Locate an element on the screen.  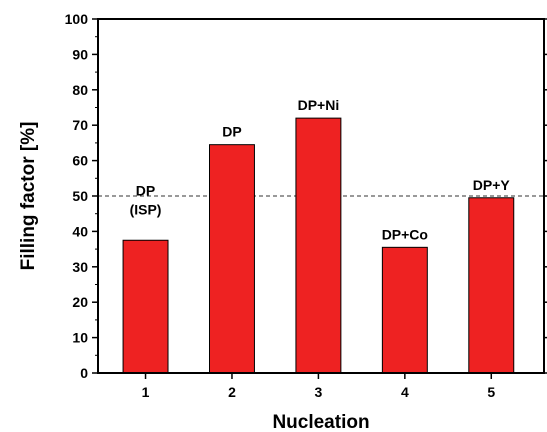
y-tick-label: 40 is located at coordinates (80, 231).